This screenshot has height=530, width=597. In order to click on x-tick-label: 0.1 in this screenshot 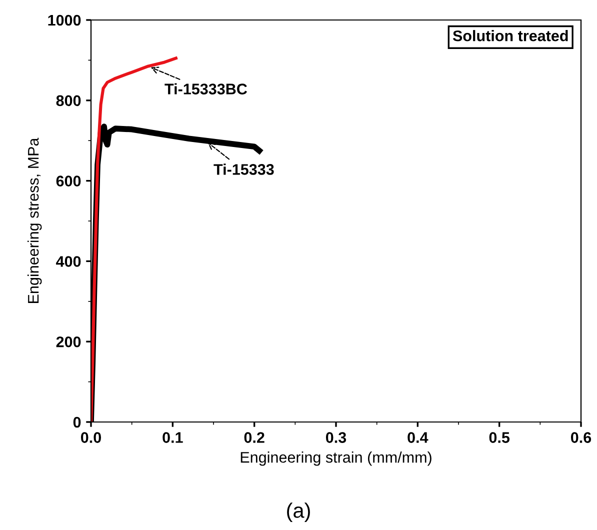, I will do `click(172, 437)`.